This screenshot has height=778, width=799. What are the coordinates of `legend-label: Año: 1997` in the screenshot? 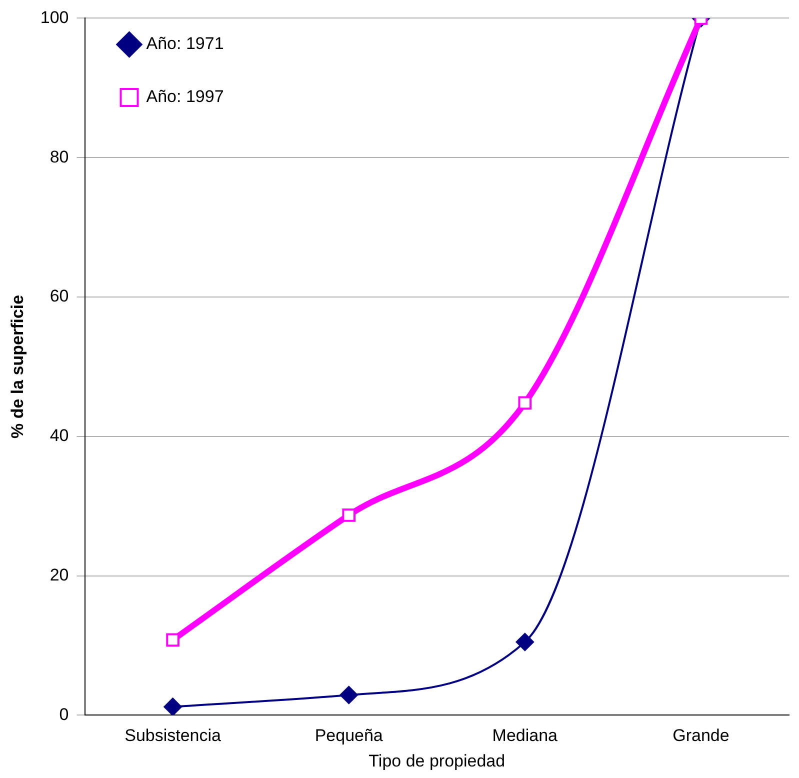 It's located at (185, 96).